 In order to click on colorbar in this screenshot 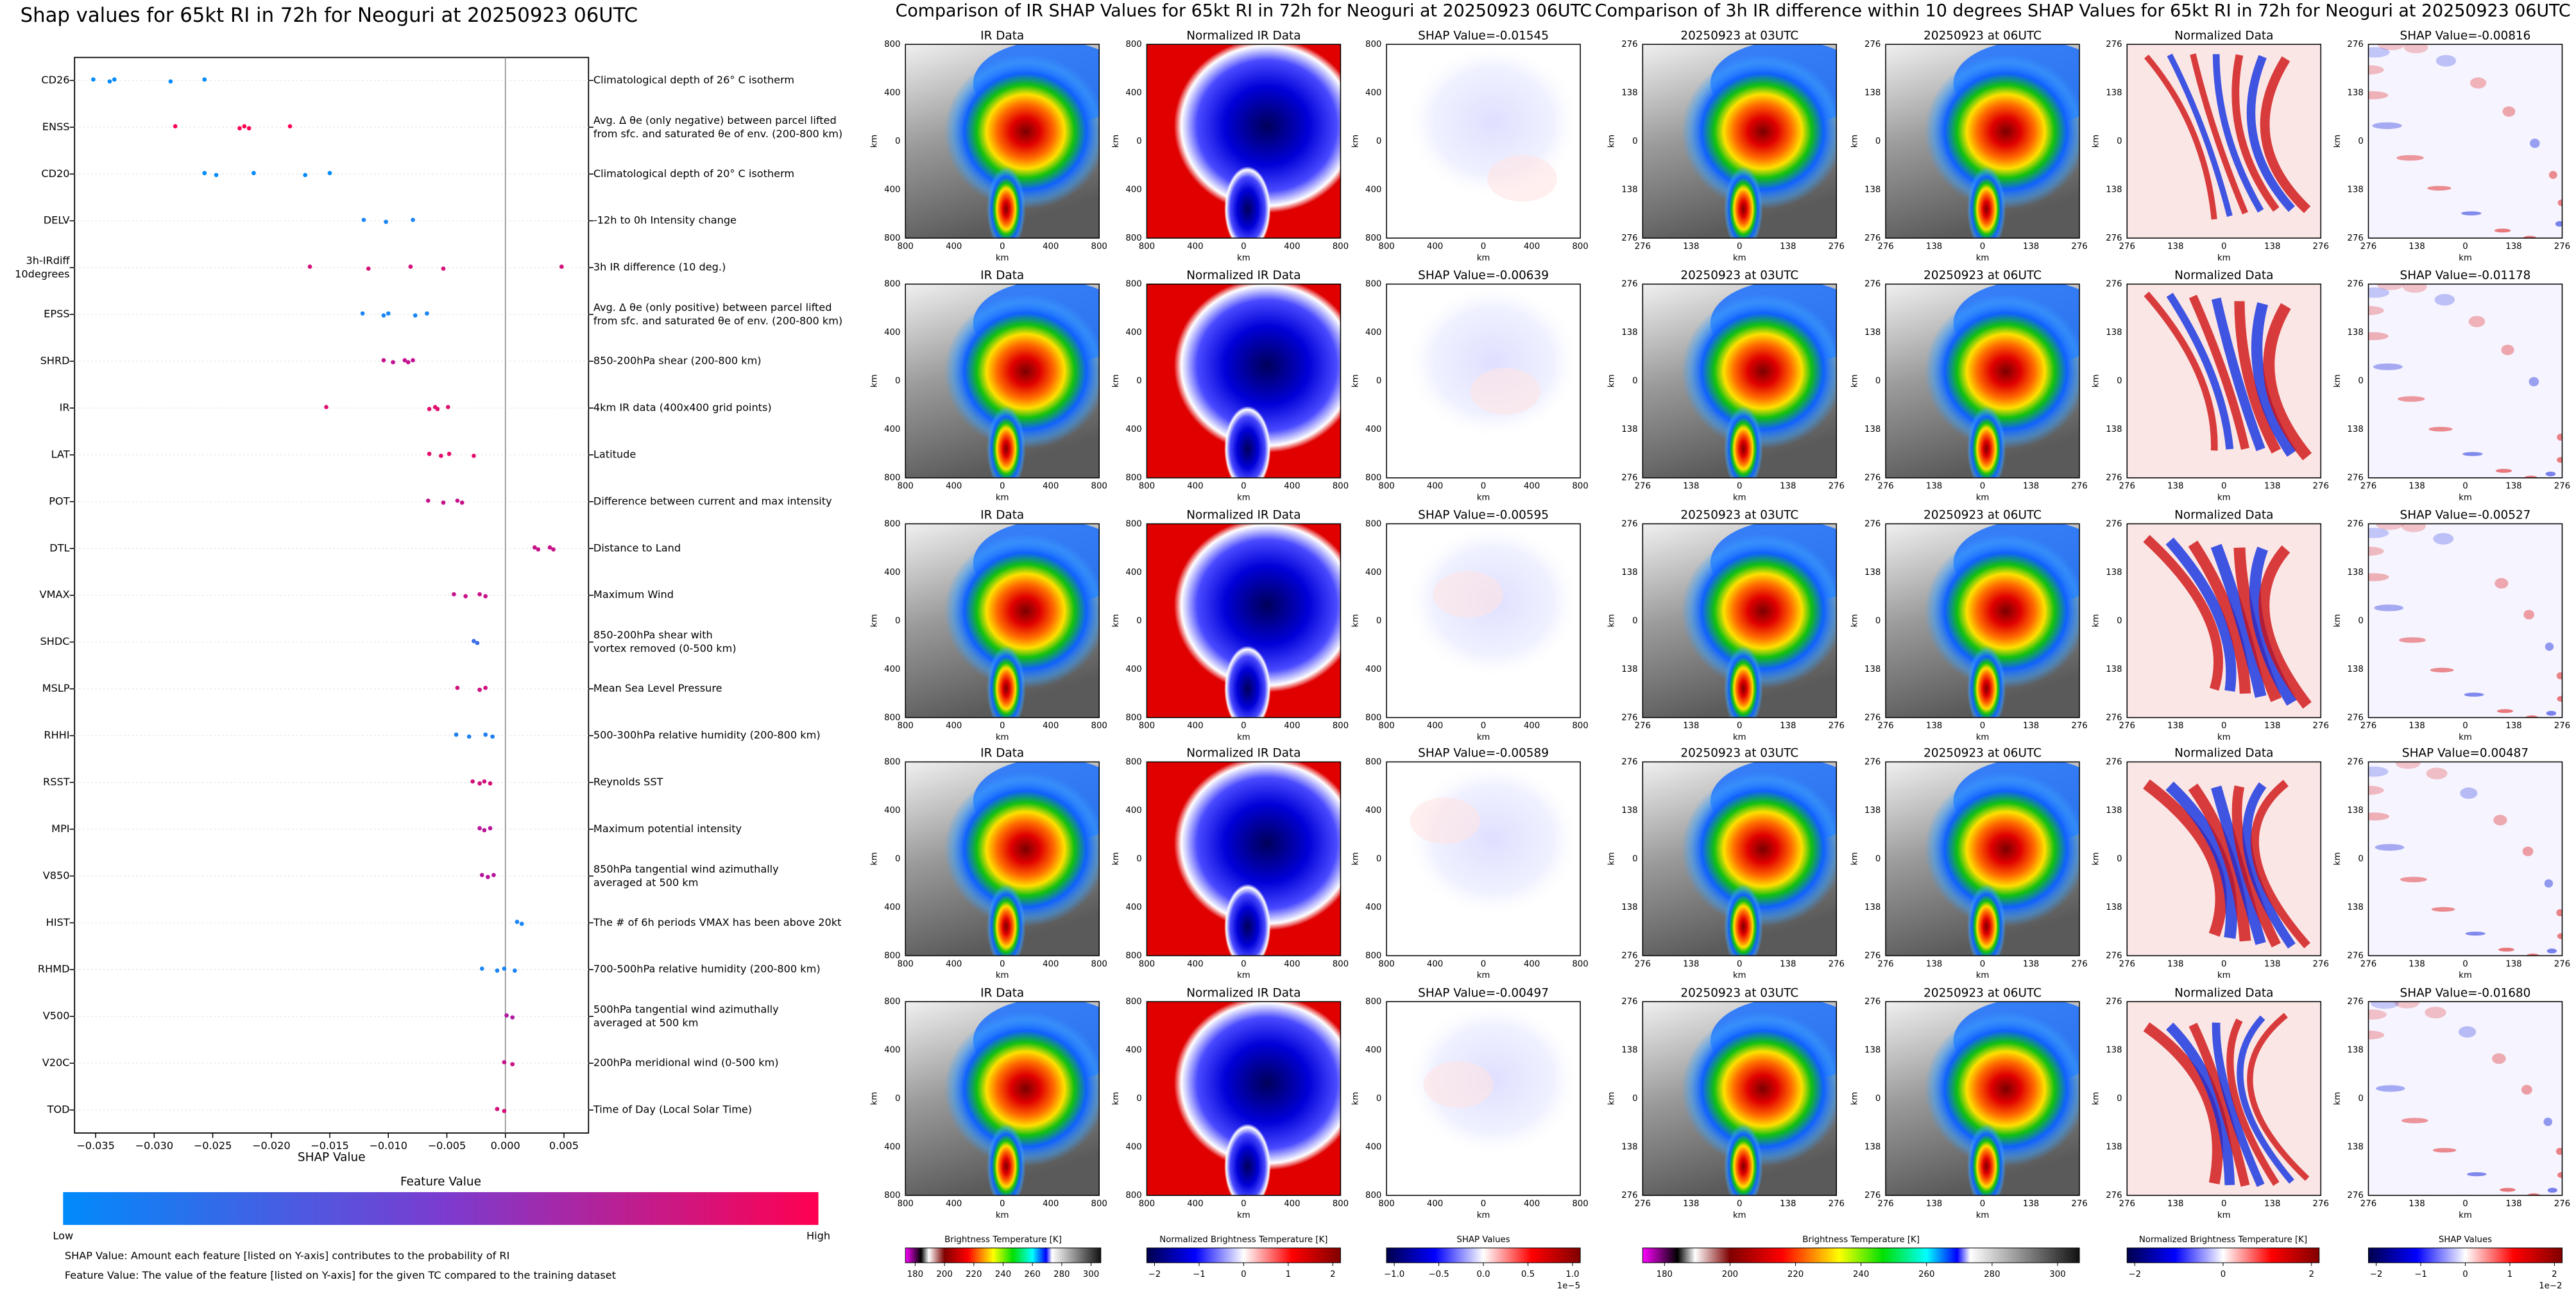, I will do `click(2223, 1255)`.